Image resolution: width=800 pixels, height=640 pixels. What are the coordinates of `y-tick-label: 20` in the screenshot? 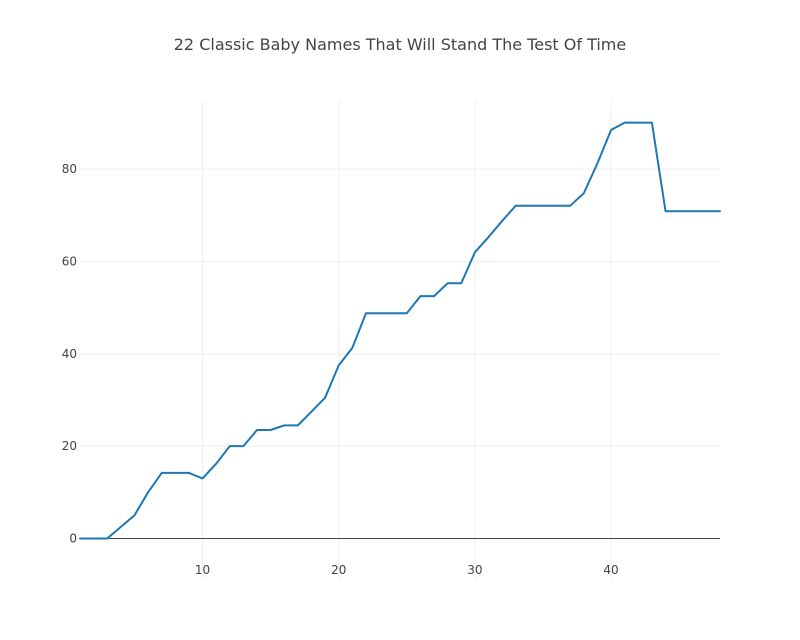 It's located at (69, 446).